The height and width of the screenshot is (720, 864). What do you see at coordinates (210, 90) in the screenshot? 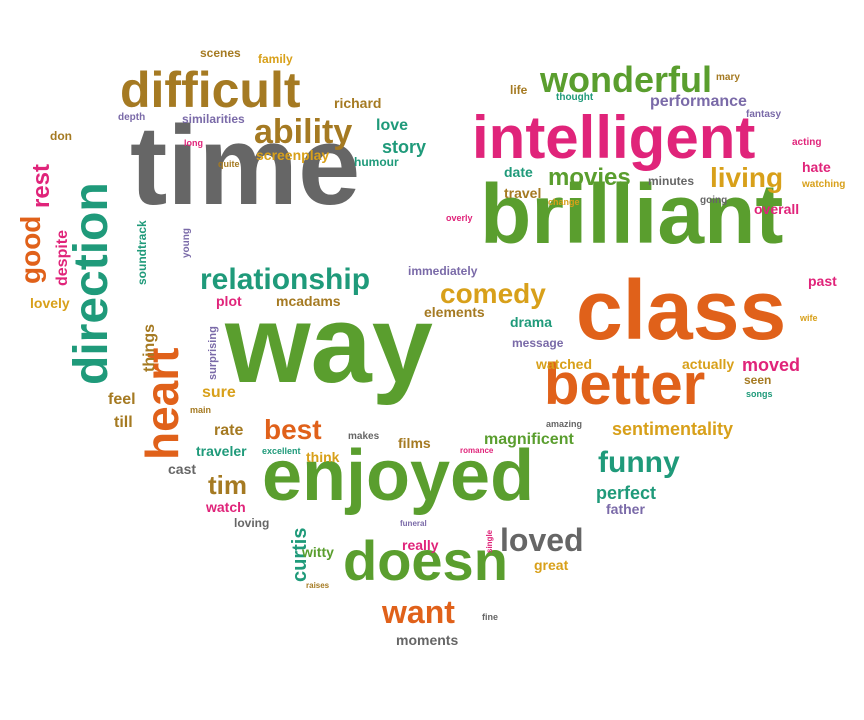
I see `cloud-word-difficult: difficult` at bounding box center [210, 90].